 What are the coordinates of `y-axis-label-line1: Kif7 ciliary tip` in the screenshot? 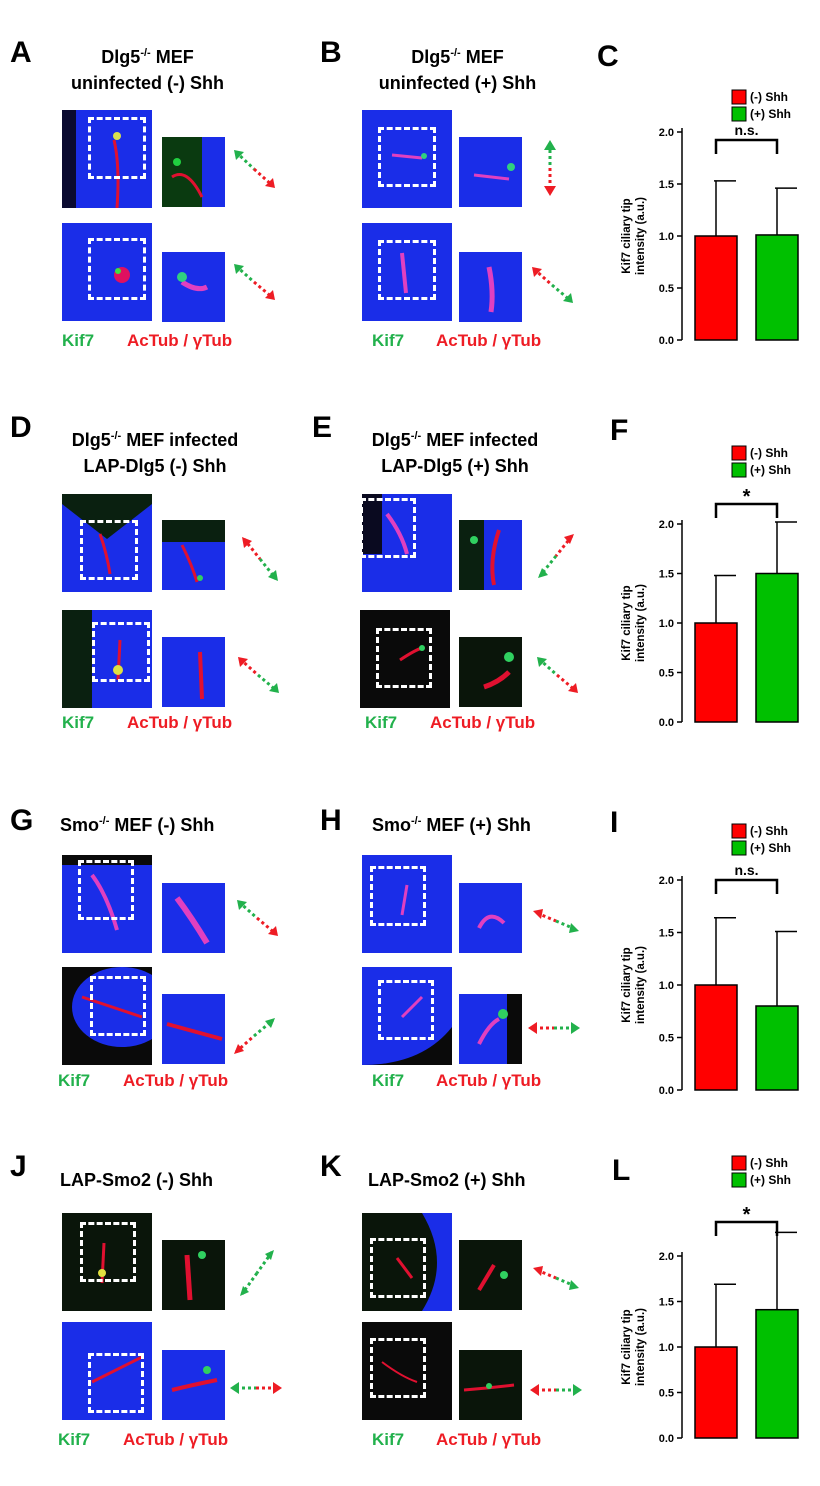 It's located at (627, 1346).